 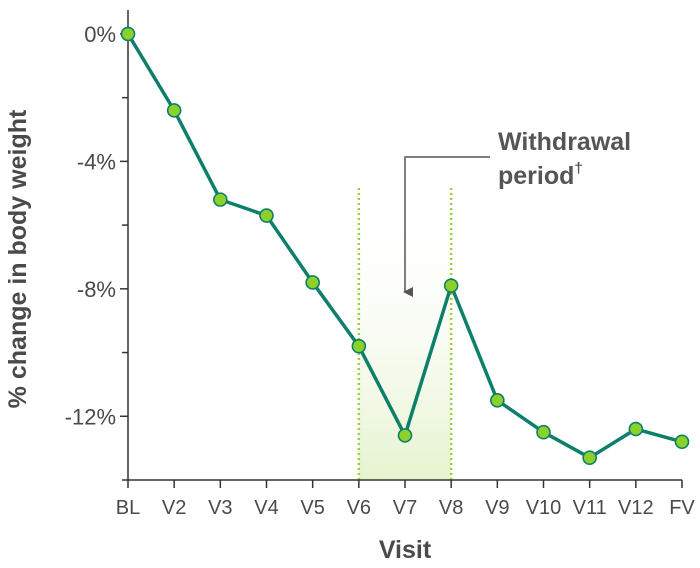 What do you see at coordinates (540, 175) in the screenshot?
I see `annotation-line2: period†` at bounding box center [540, 175].